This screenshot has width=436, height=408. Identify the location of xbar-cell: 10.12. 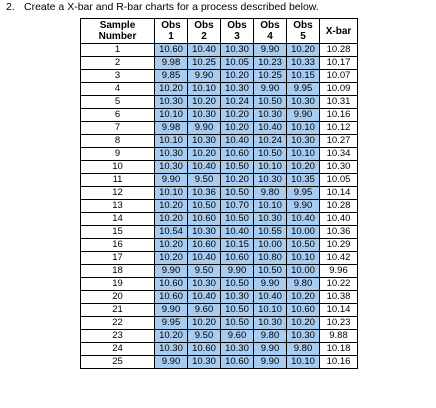
(338, 128).